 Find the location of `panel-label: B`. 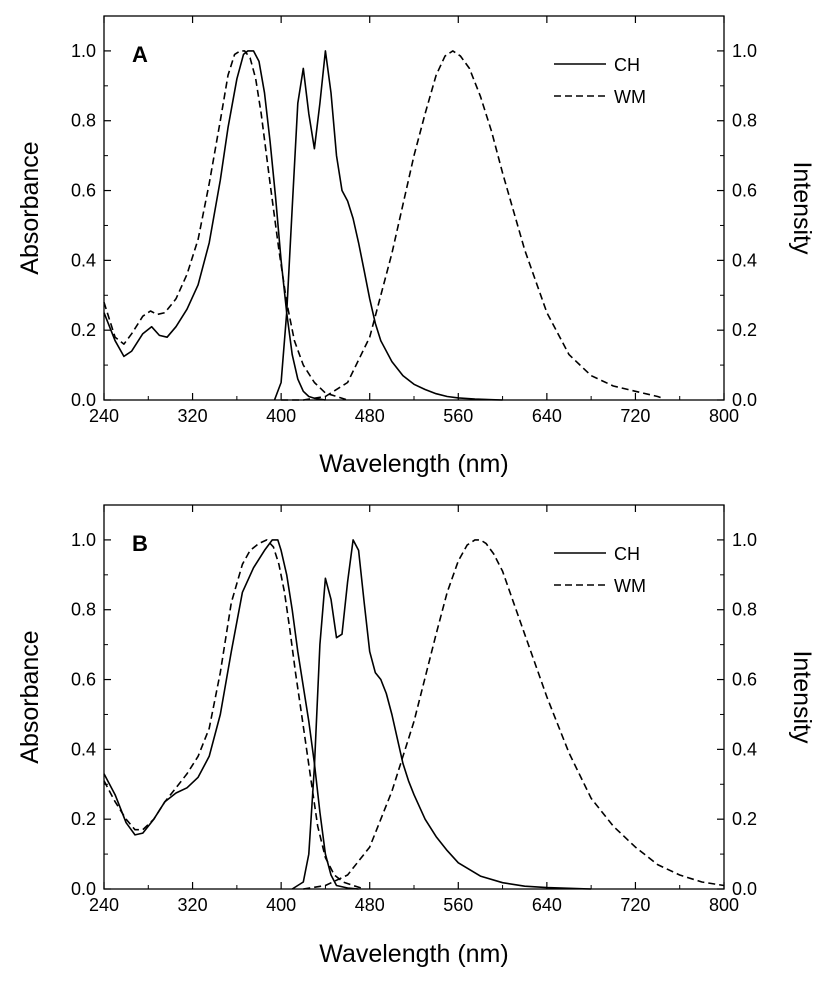

panel-label: B is located at coordinates (140, 543).